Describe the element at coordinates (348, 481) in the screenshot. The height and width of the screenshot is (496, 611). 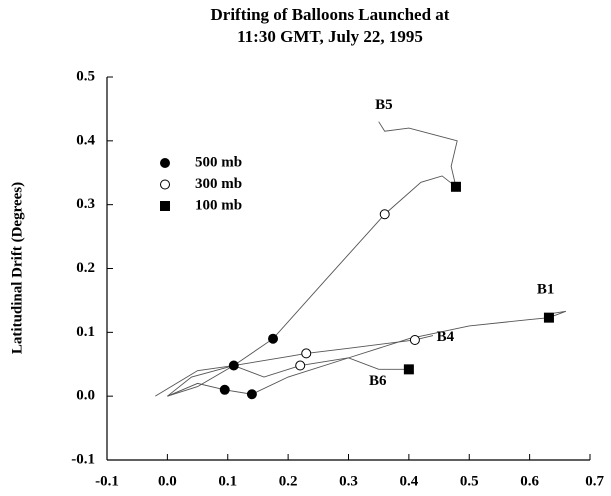
I see `x-tick-label: 0.3` at that location.